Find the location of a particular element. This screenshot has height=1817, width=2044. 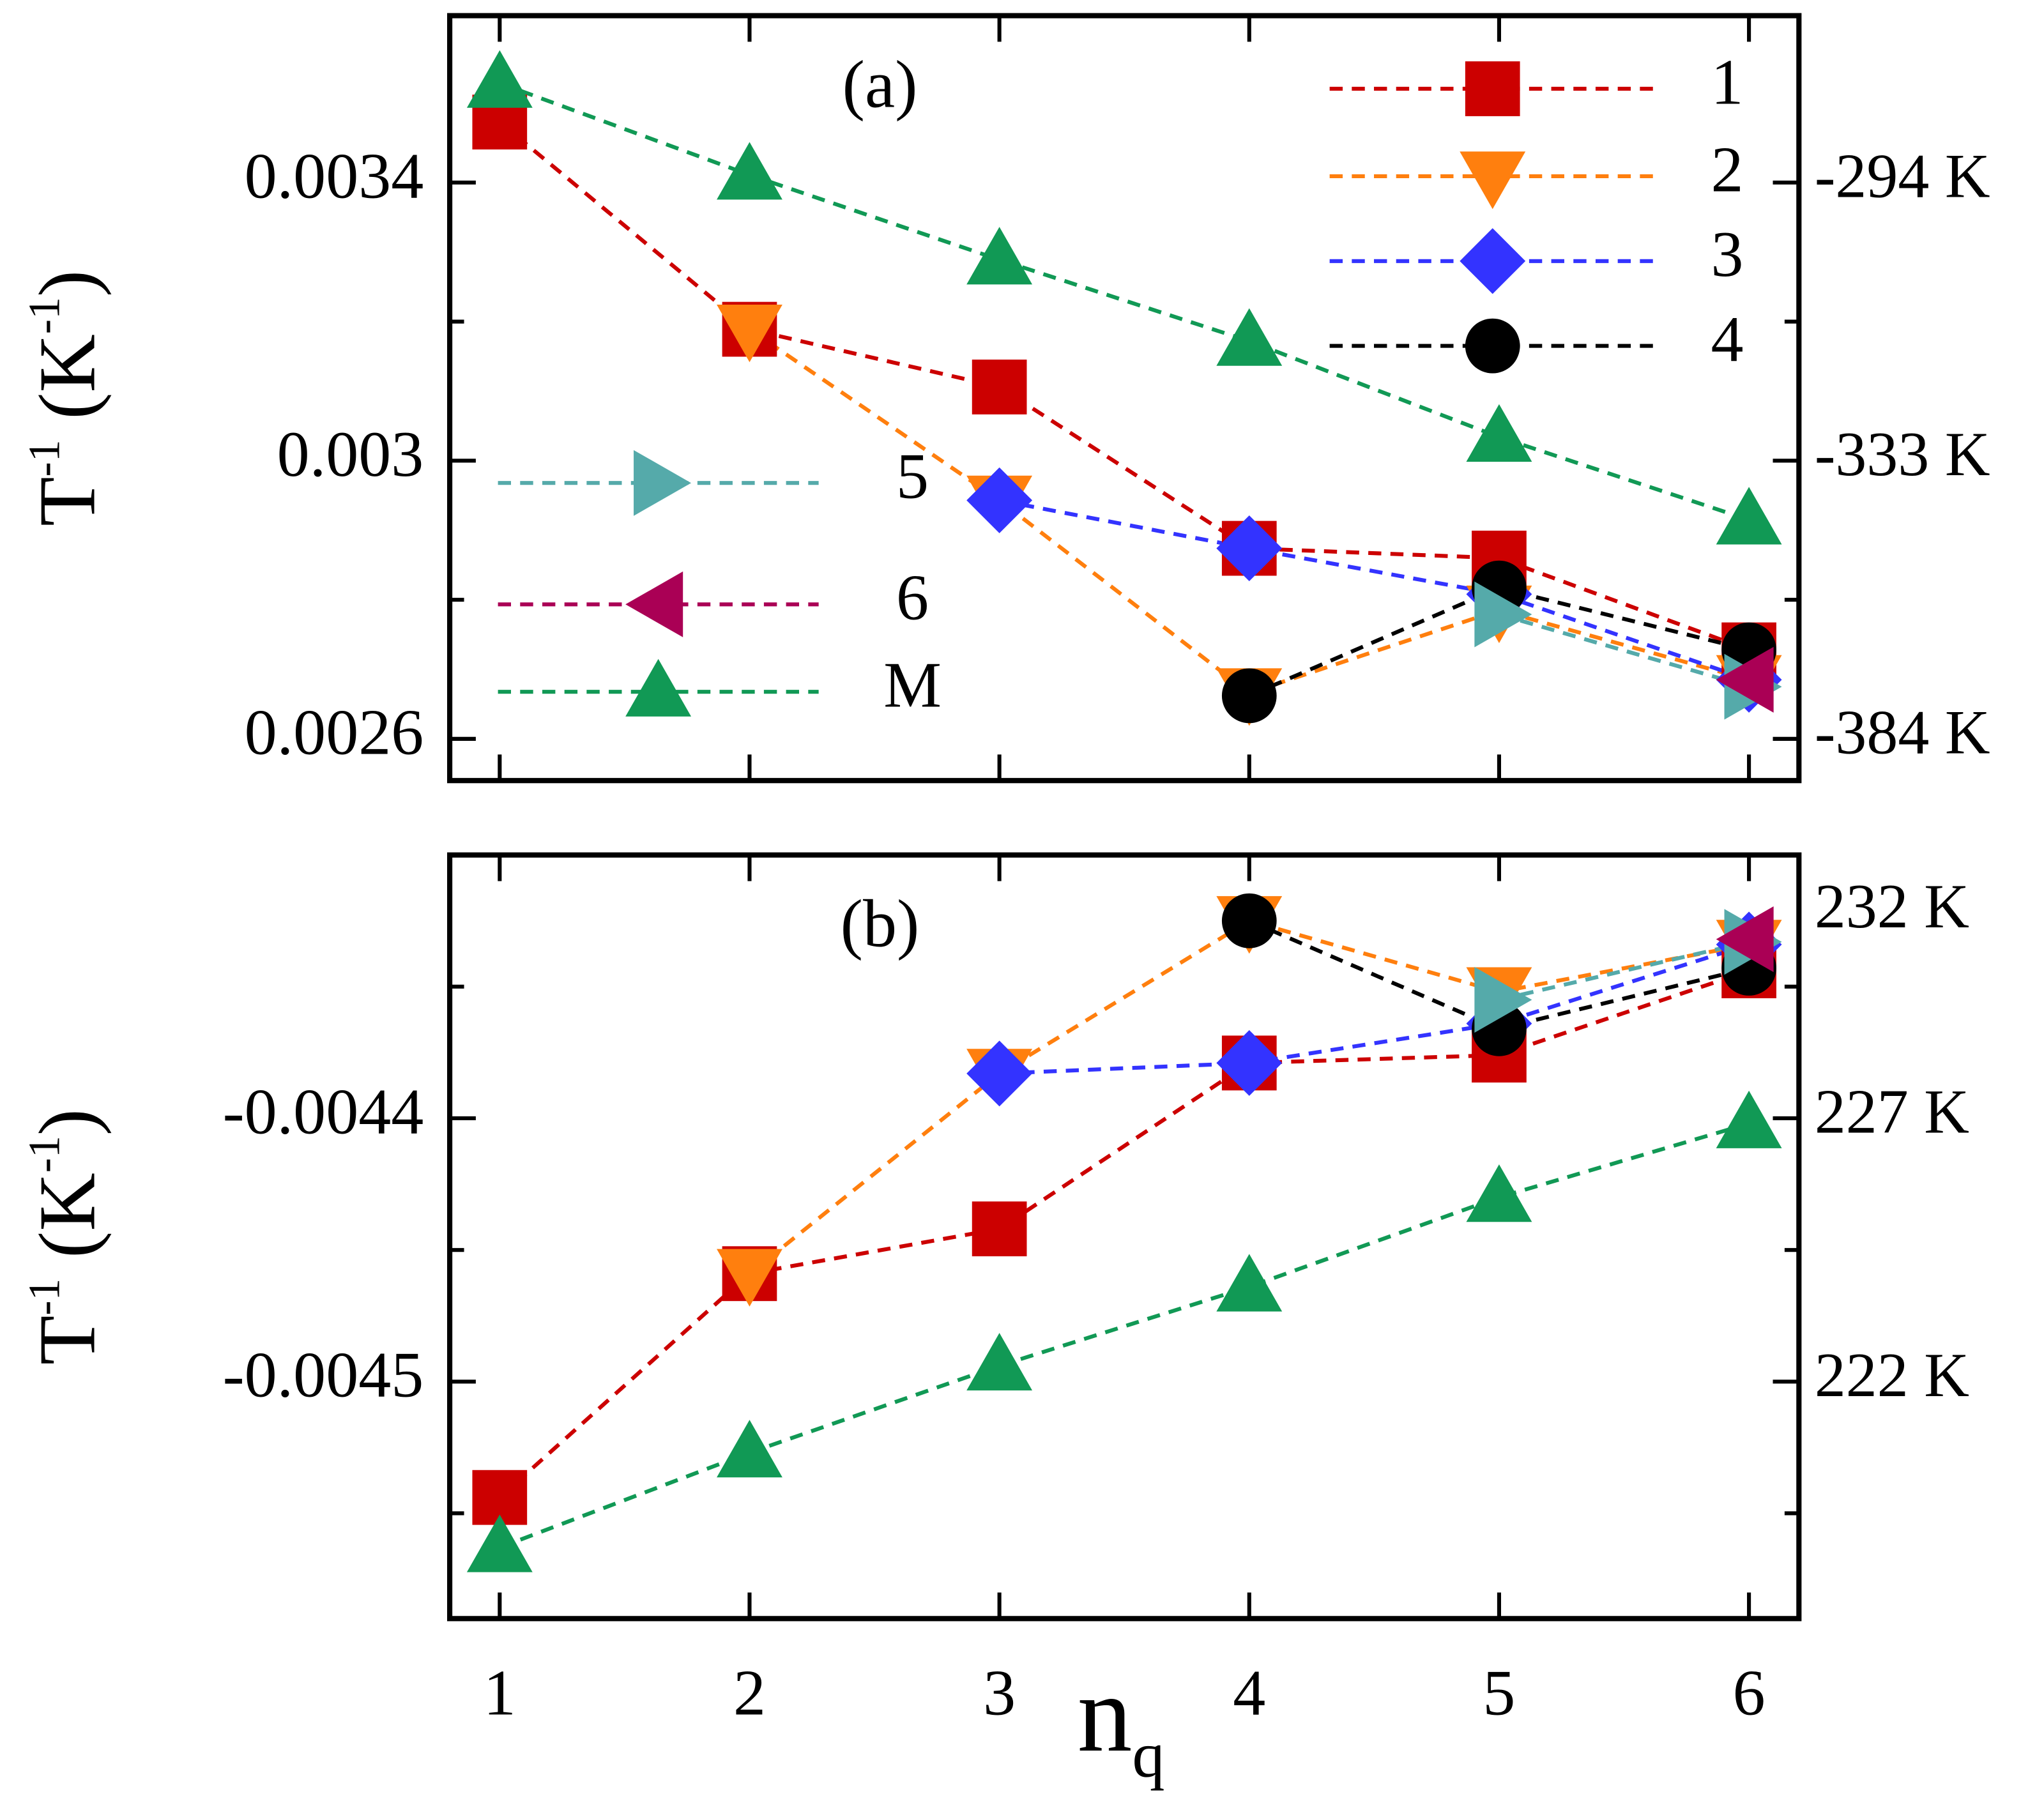

legend-label: M is located at coordinates (912, 686).